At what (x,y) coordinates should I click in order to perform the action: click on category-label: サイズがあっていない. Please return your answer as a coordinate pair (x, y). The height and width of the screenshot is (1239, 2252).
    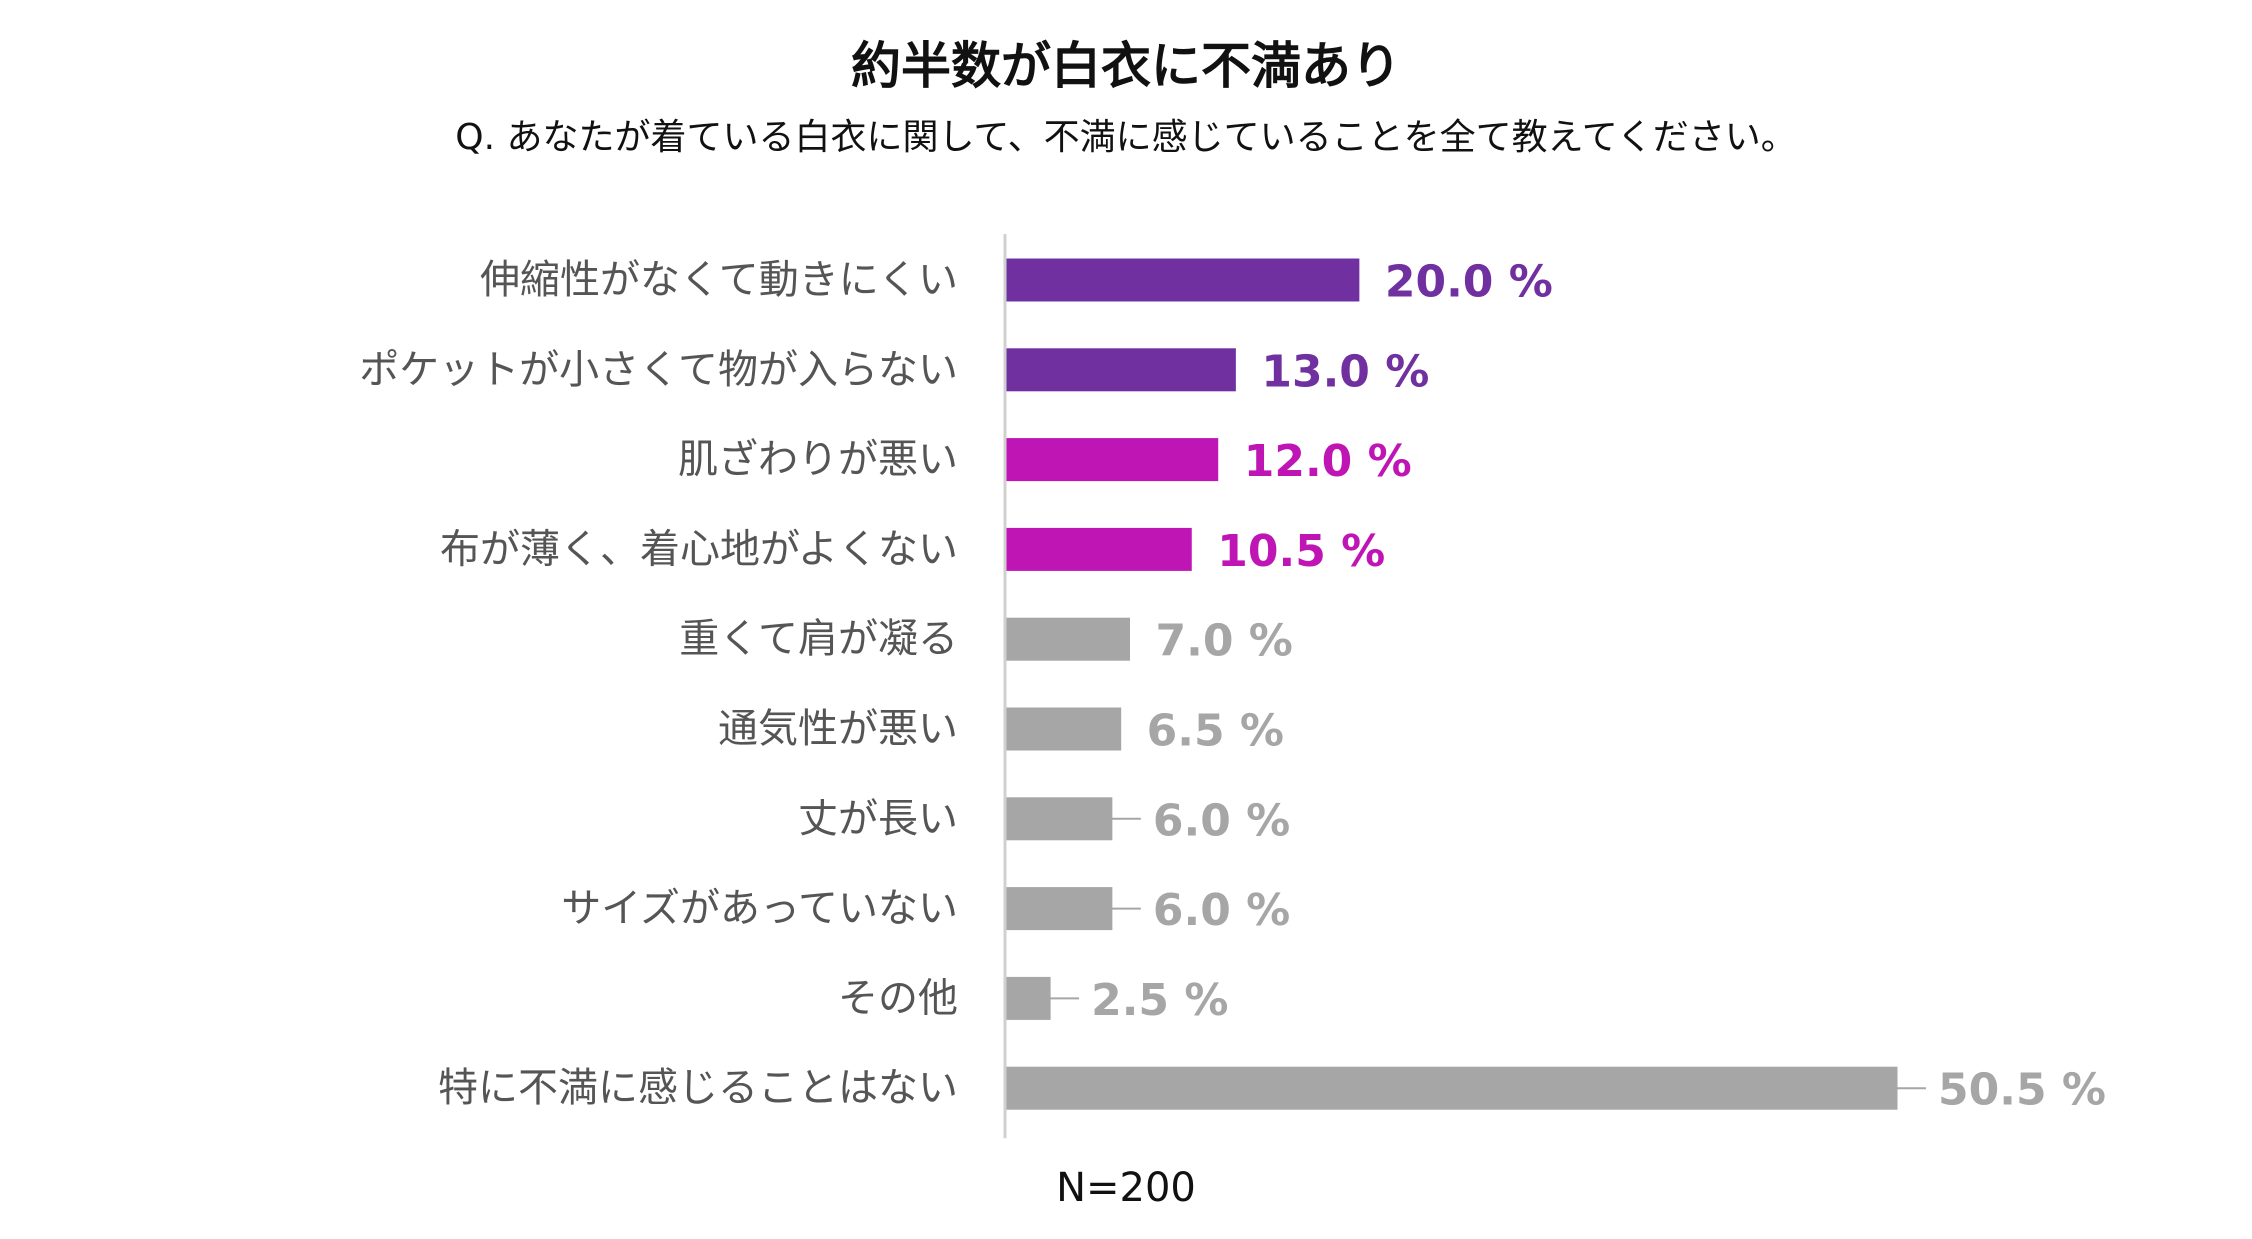
    Looking at the image, I should click on (759, 909).